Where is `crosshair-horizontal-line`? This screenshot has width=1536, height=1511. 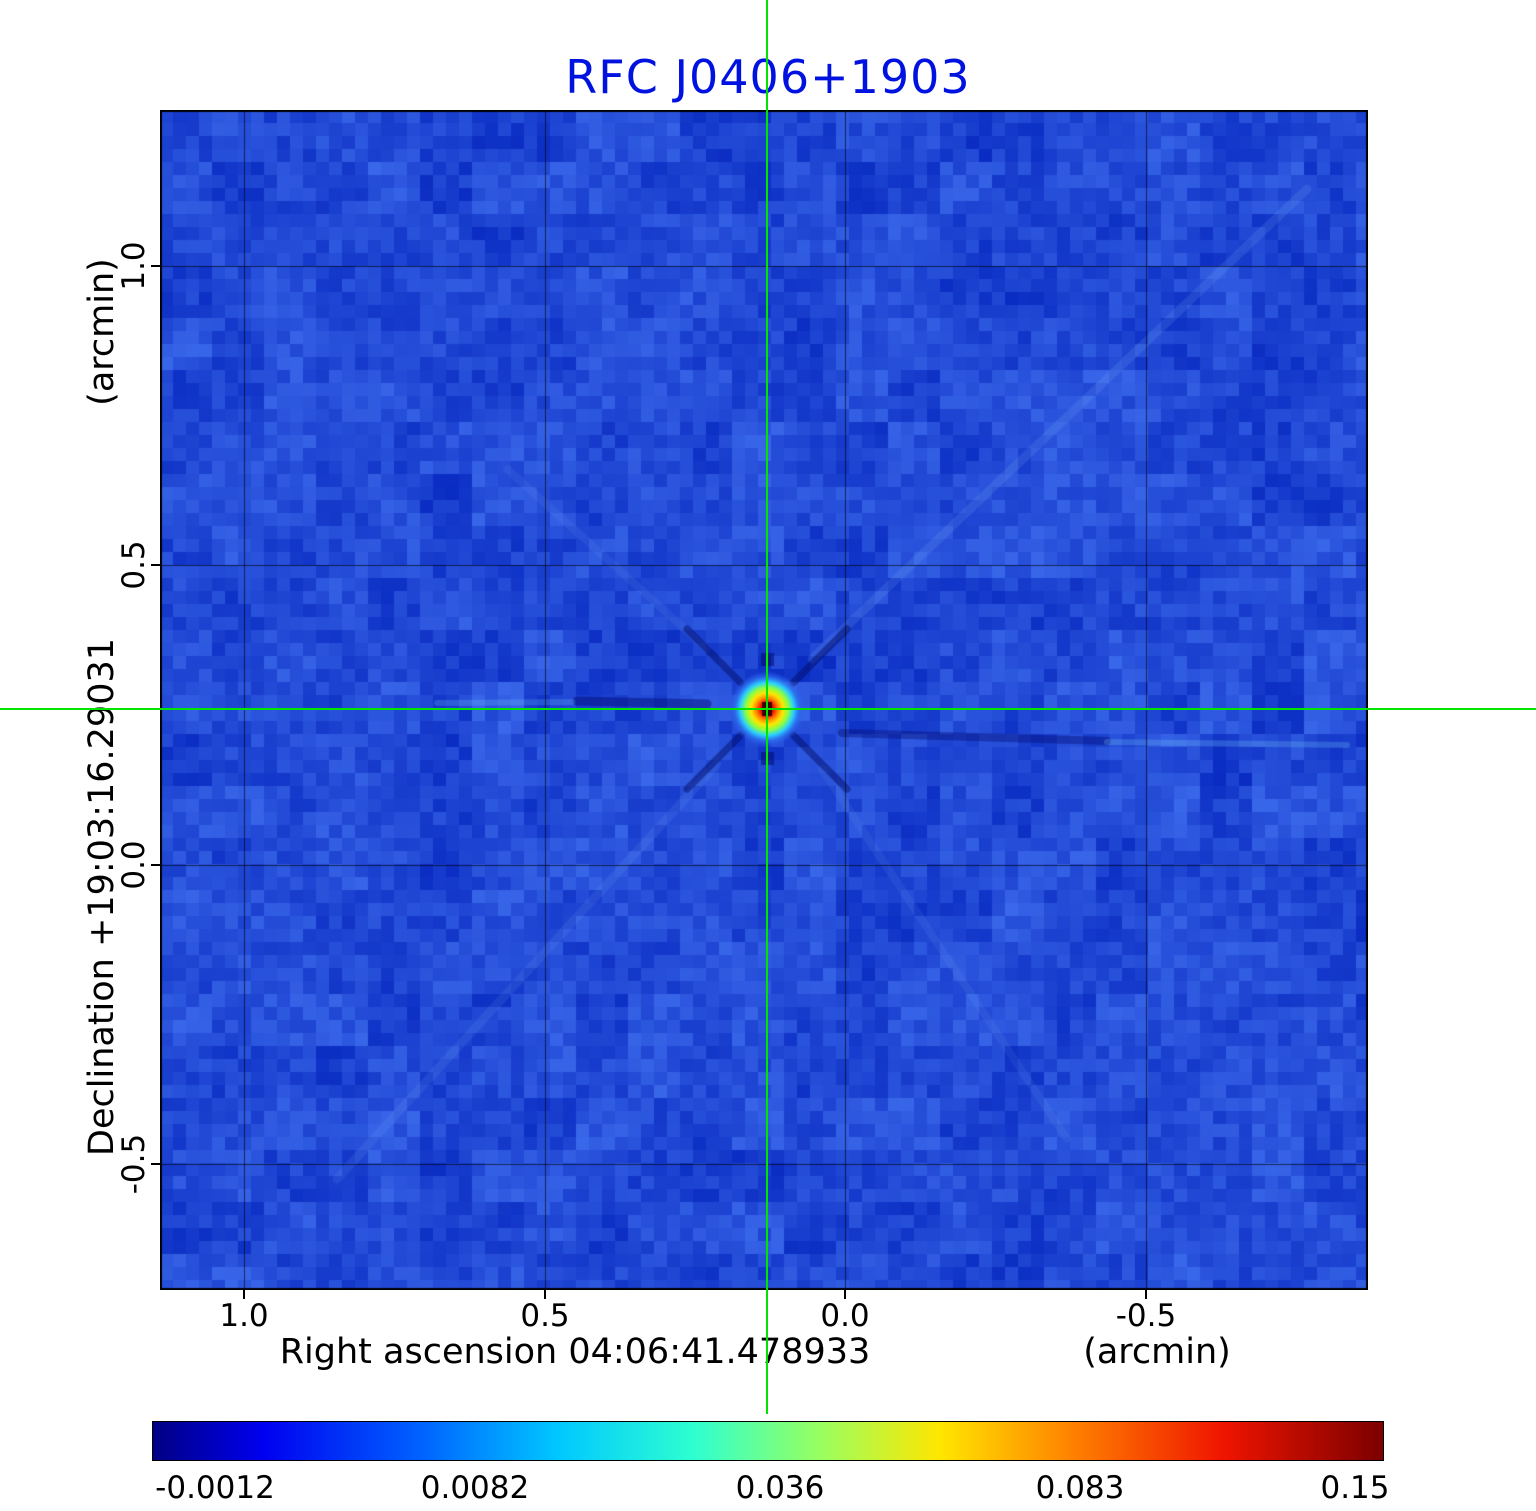
crosshair-horizontal-line is located at coordinates (768, 709).